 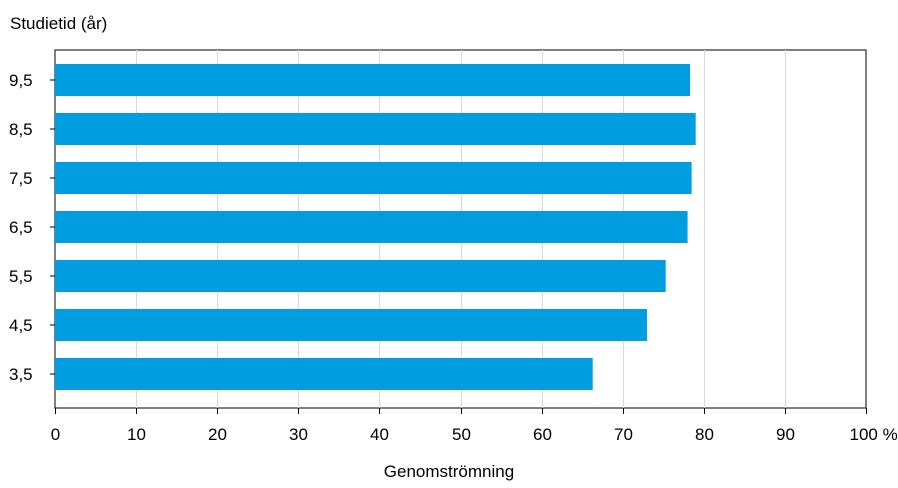 I want to click on x-tick-label: 40, so click(x=379, y=434).